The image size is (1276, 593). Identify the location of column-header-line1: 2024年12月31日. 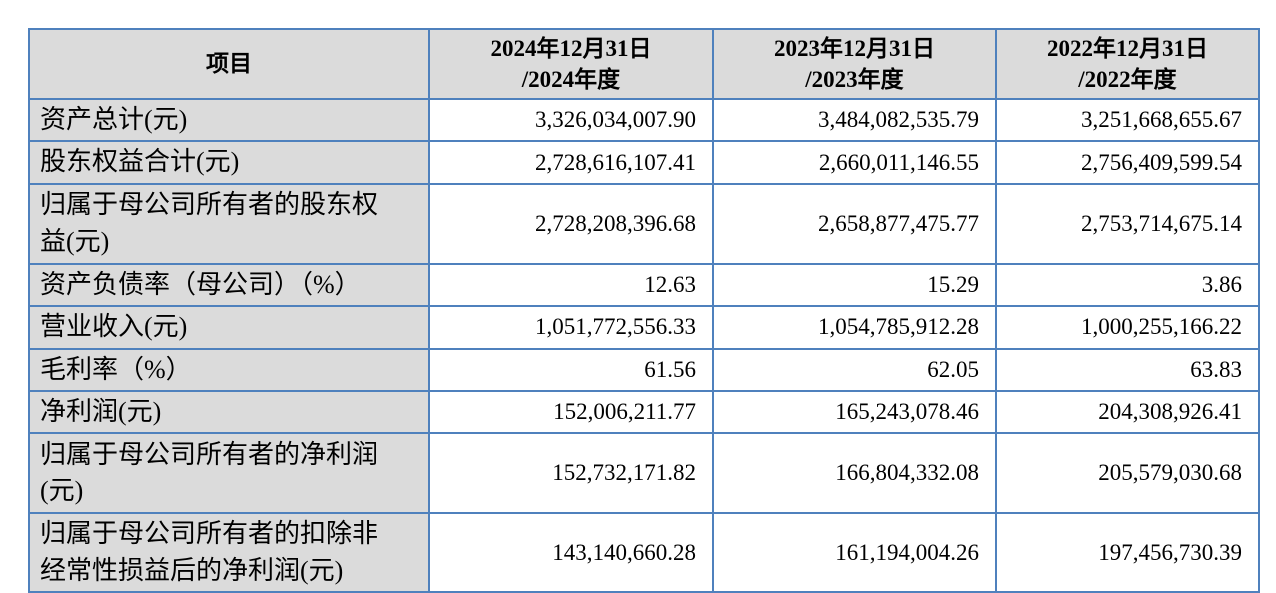
(571, 48).